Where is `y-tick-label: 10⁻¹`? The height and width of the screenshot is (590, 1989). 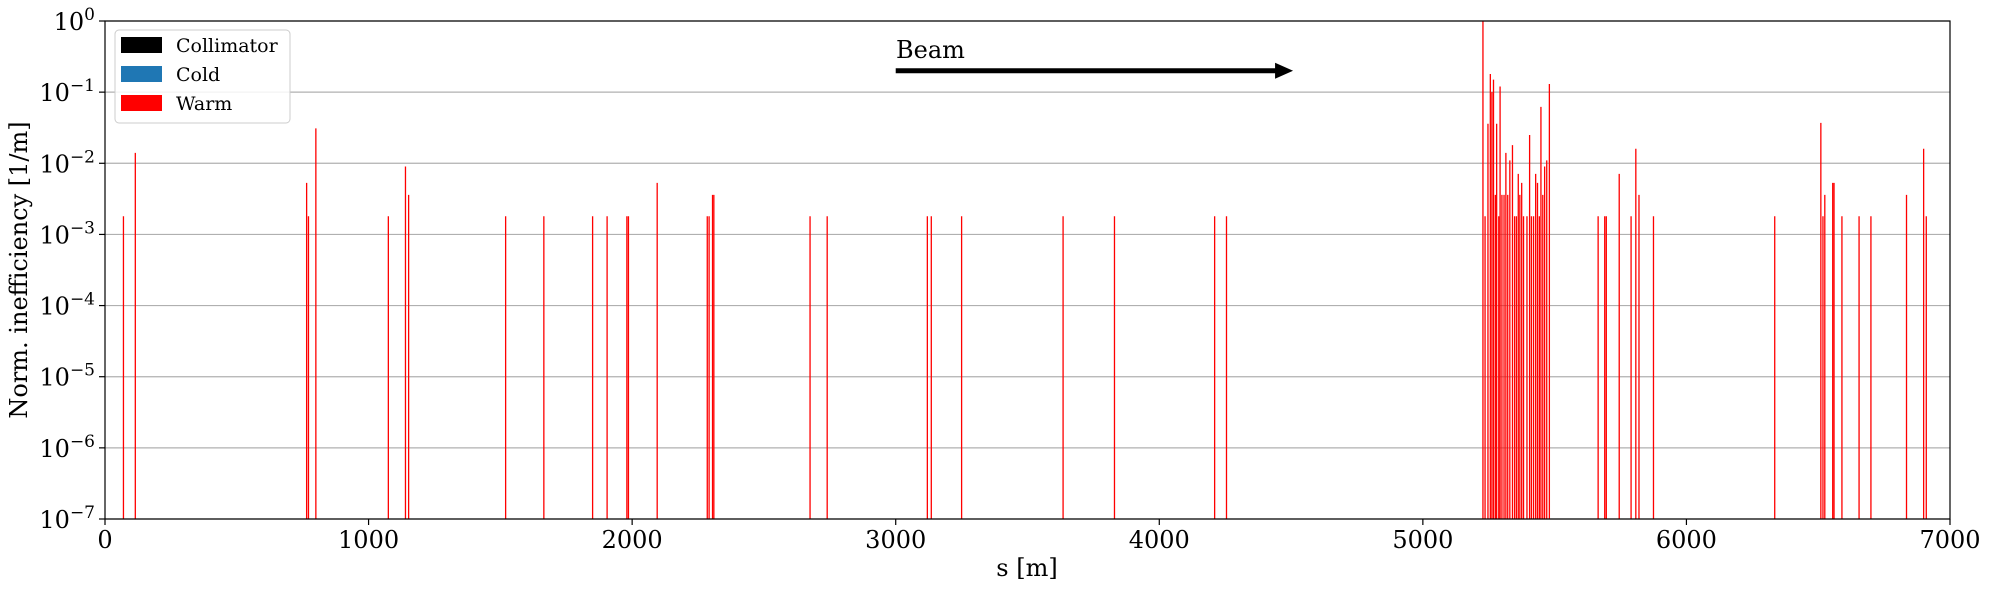 y-tick-label: 10⁻¹ is located at coordinates (67, 91).